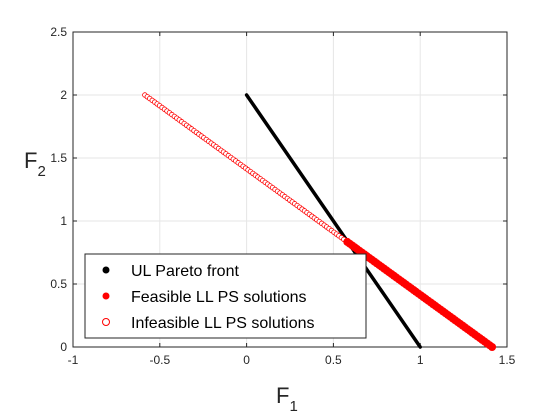  Describe the element at coordinates (63, 95) in the screenshot. I see `y-tick-label: 2` at that location.